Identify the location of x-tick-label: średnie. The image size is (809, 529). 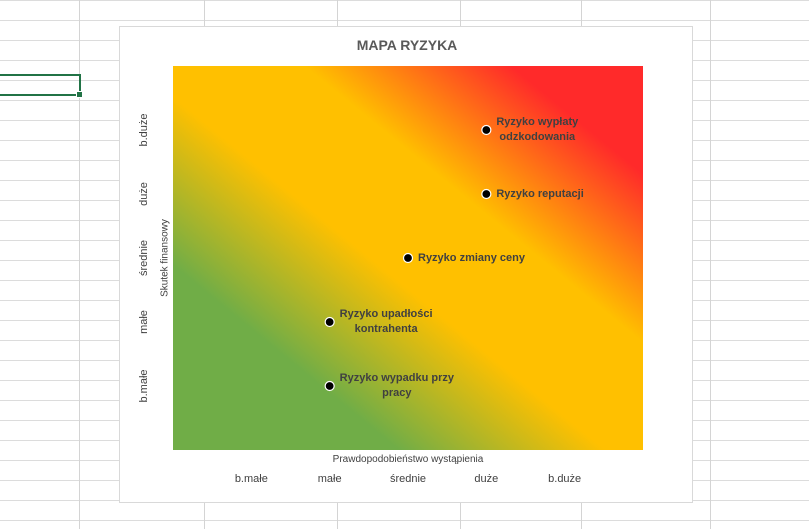
(408, 479).